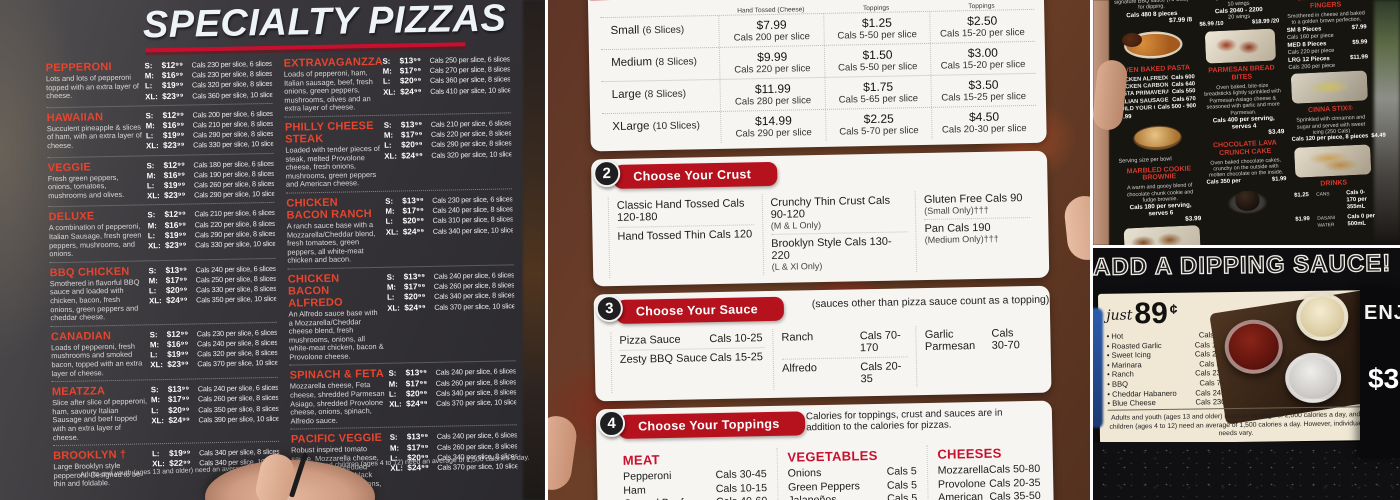 This screenshot has height=500, width=1400. I want to click on sauce-option: Ranch Cals 70-170, so click(845, 343).